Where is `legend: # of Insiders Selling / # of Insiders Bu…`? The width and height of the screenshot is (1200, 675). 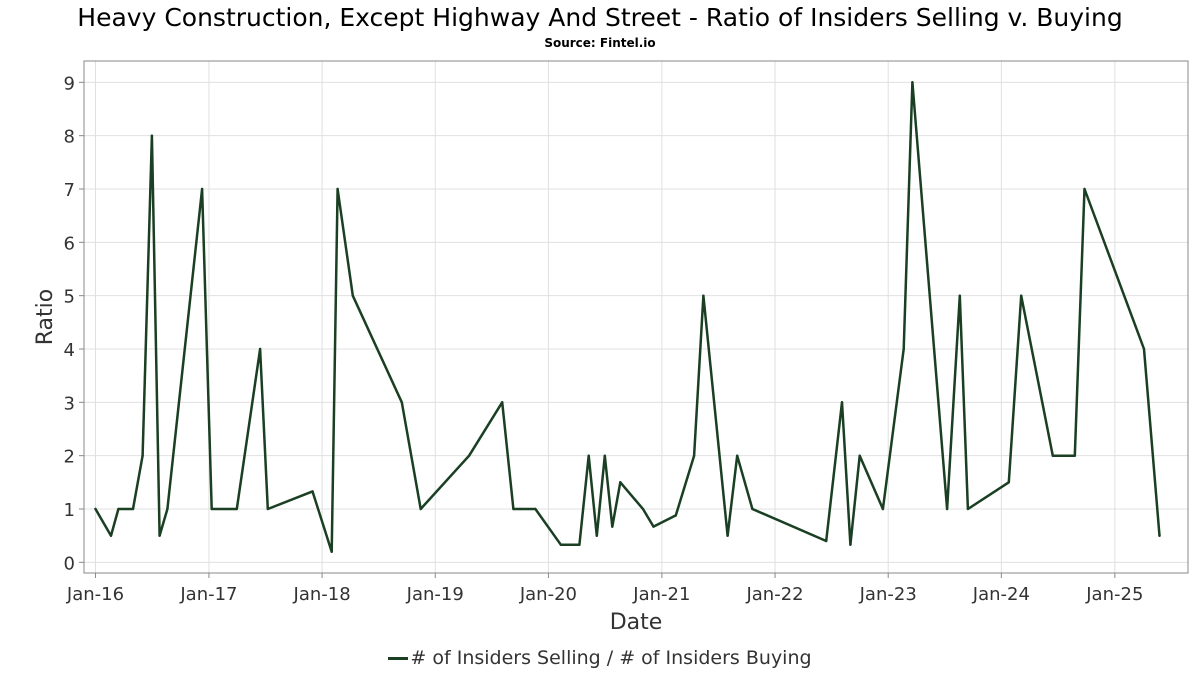
legend: # of Insiders Selling / # of Insiders Bu… is located at coordinates (600, 658).